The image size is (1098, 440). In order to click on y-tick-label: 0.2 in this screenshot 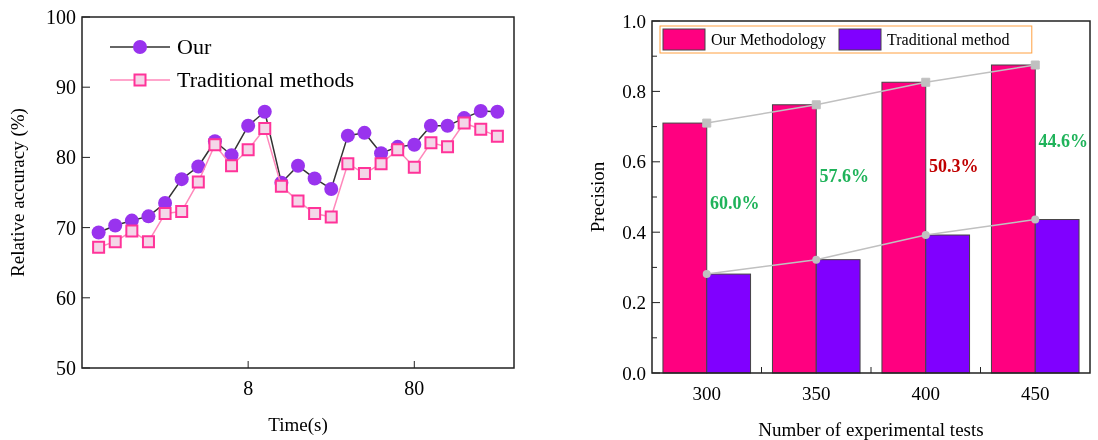, I will do `click(634, 303)`.